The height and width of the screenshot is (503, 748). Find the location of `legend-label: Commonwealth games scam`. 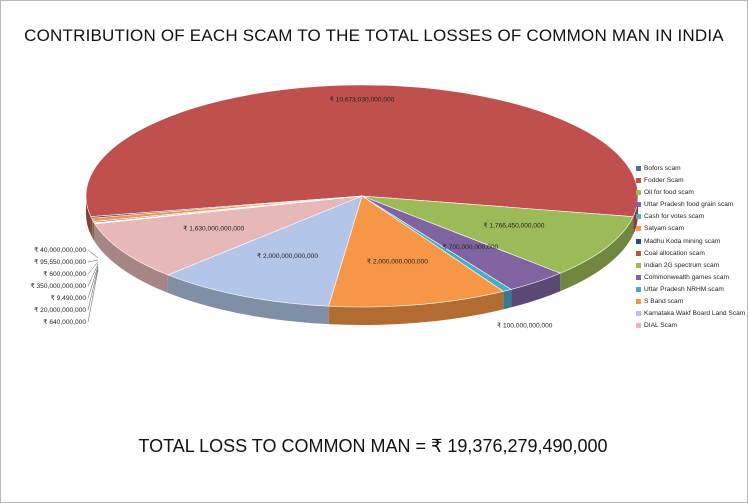

legend-label: Commonwealth games scam is located at coordinates (687, 277).